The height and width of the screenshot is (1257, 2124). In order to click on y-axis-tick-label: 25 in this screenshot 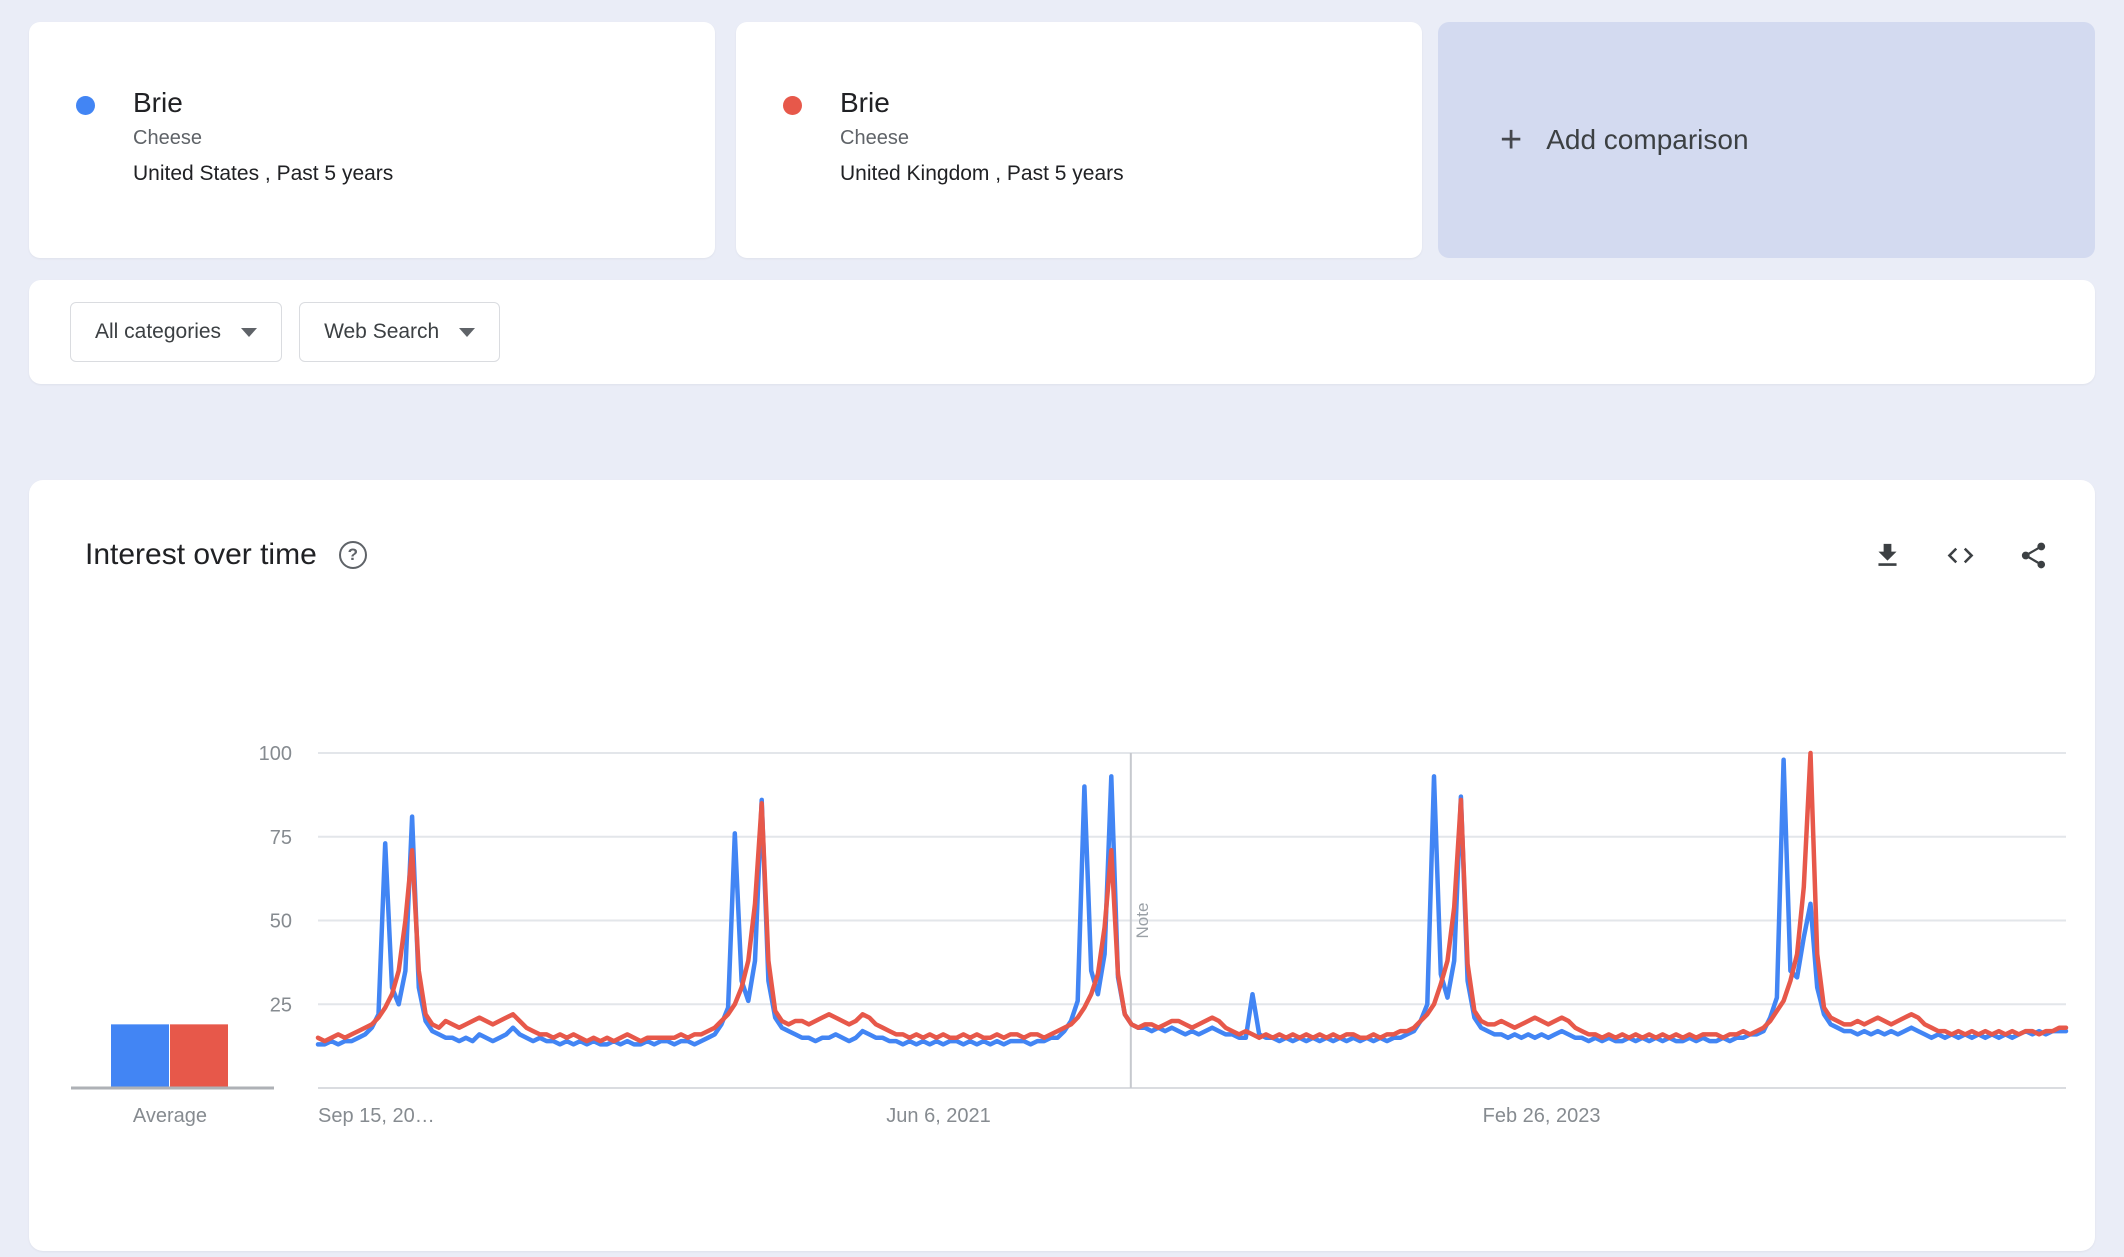, I will do `click(281, 1005)`.